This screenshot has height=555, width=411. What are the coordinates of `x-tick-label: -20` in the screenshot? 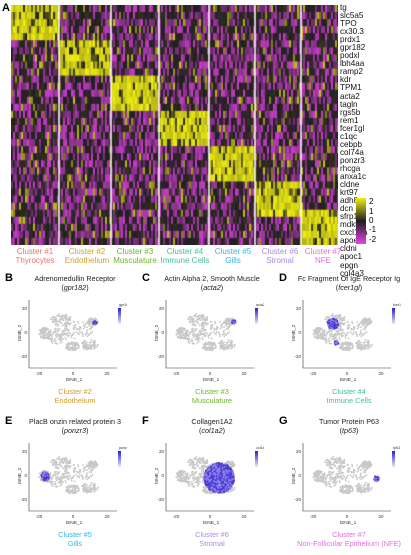 It's located at (39, 373).